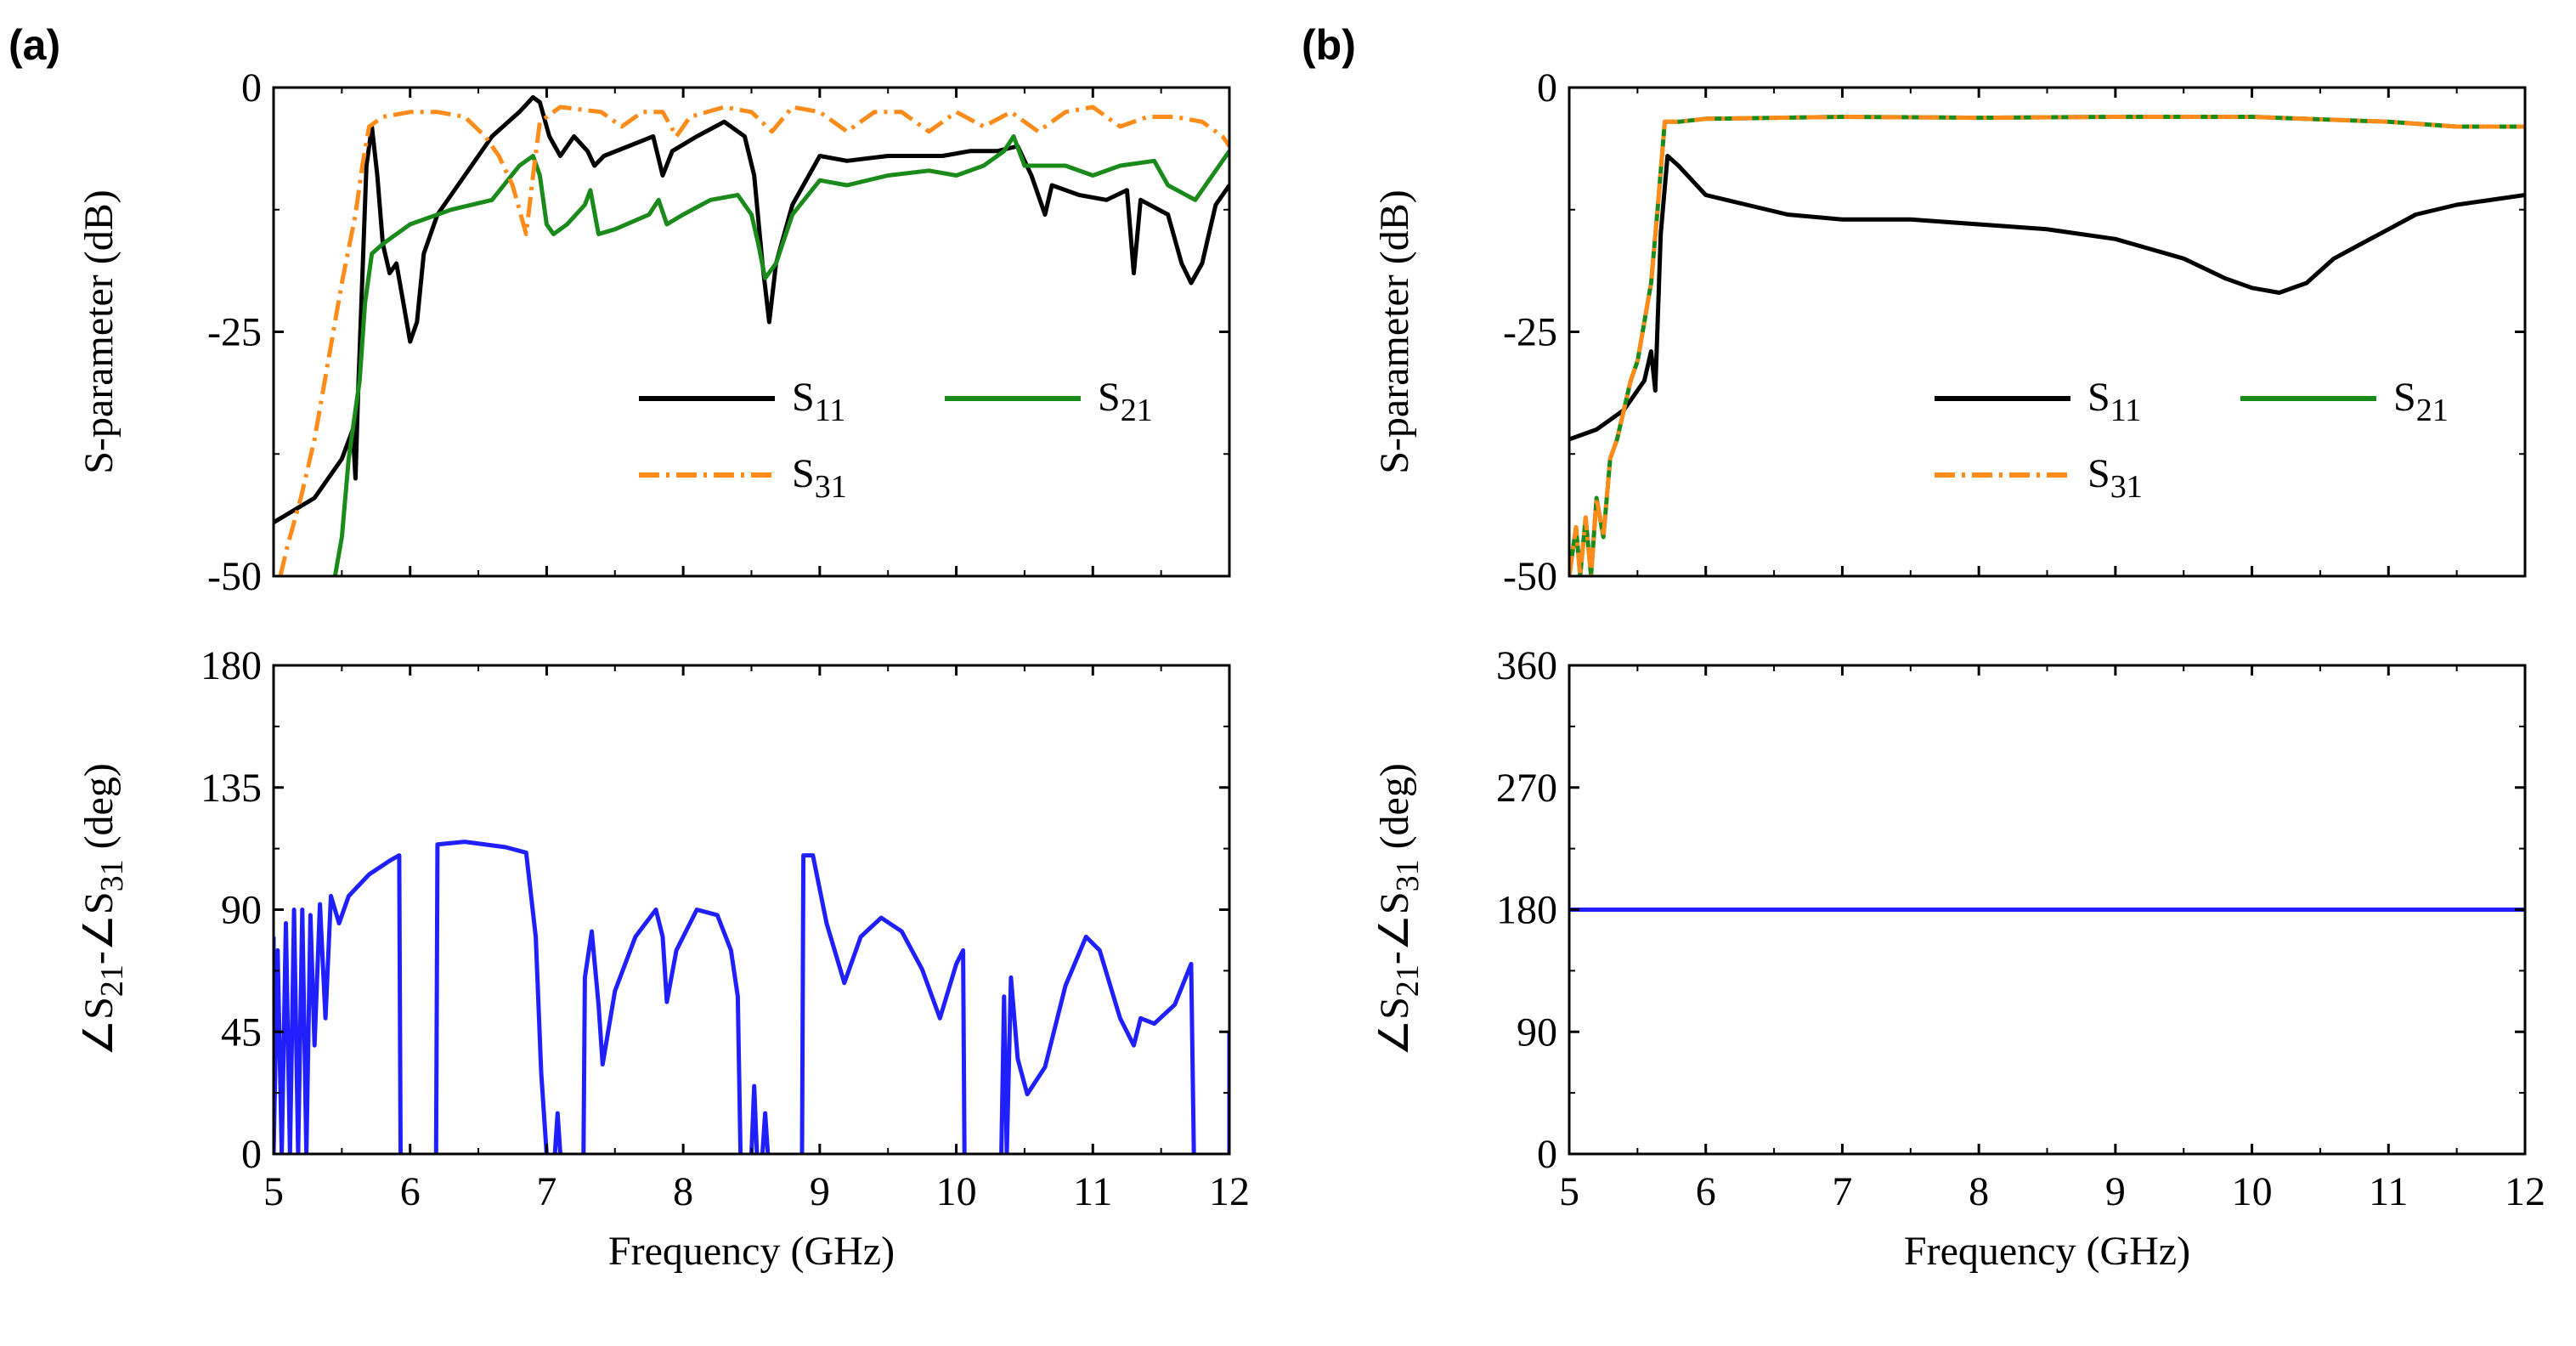 Image resolution: width=2576 pixels, height=1346 pixels. Describe the element at coordinates (1329, 45) in the screenshot. I see `panel-b-label: (b)` at that location.